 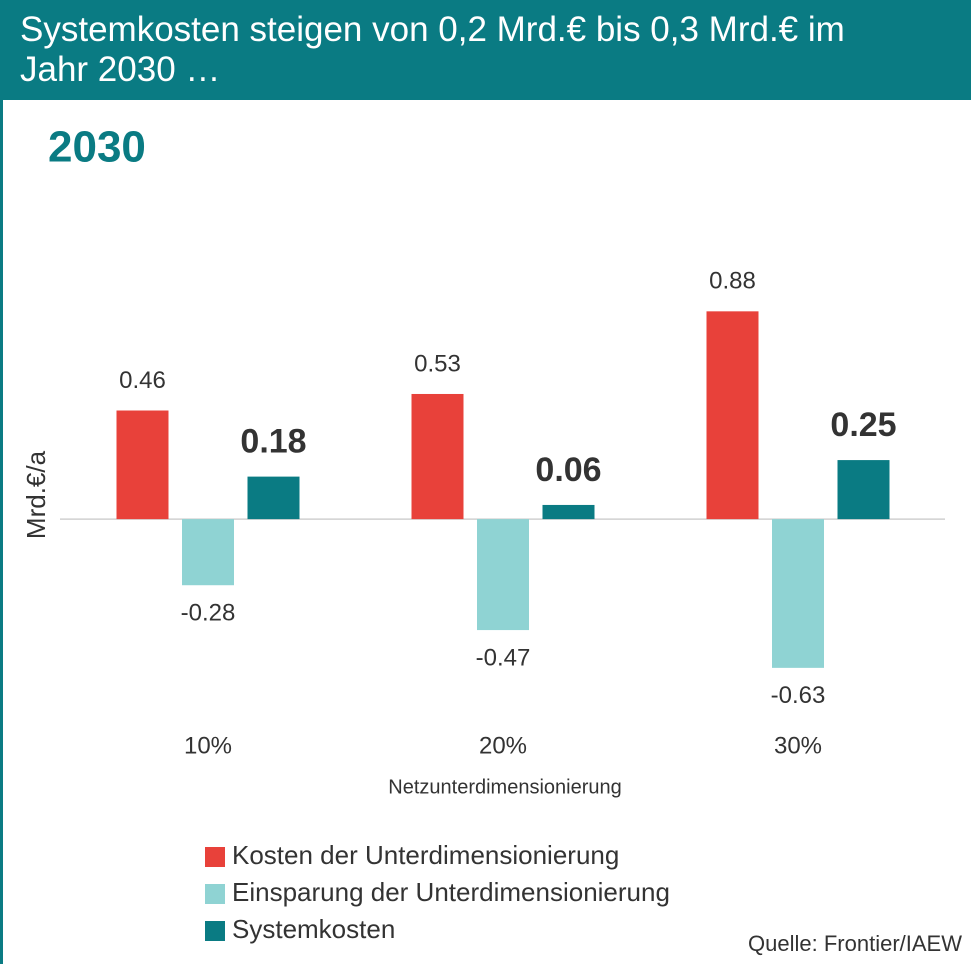 I want to click on chart-subtitle: 2030, so click(x=97, y=147).